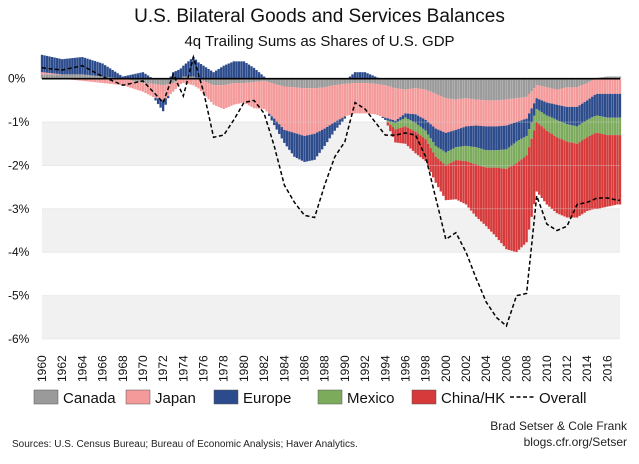 The height and width of the screenshot is (464, 639). Describe the element at coordinates (466, 368) in the screenshot. I see `x-tick-label: 2002` at that location.